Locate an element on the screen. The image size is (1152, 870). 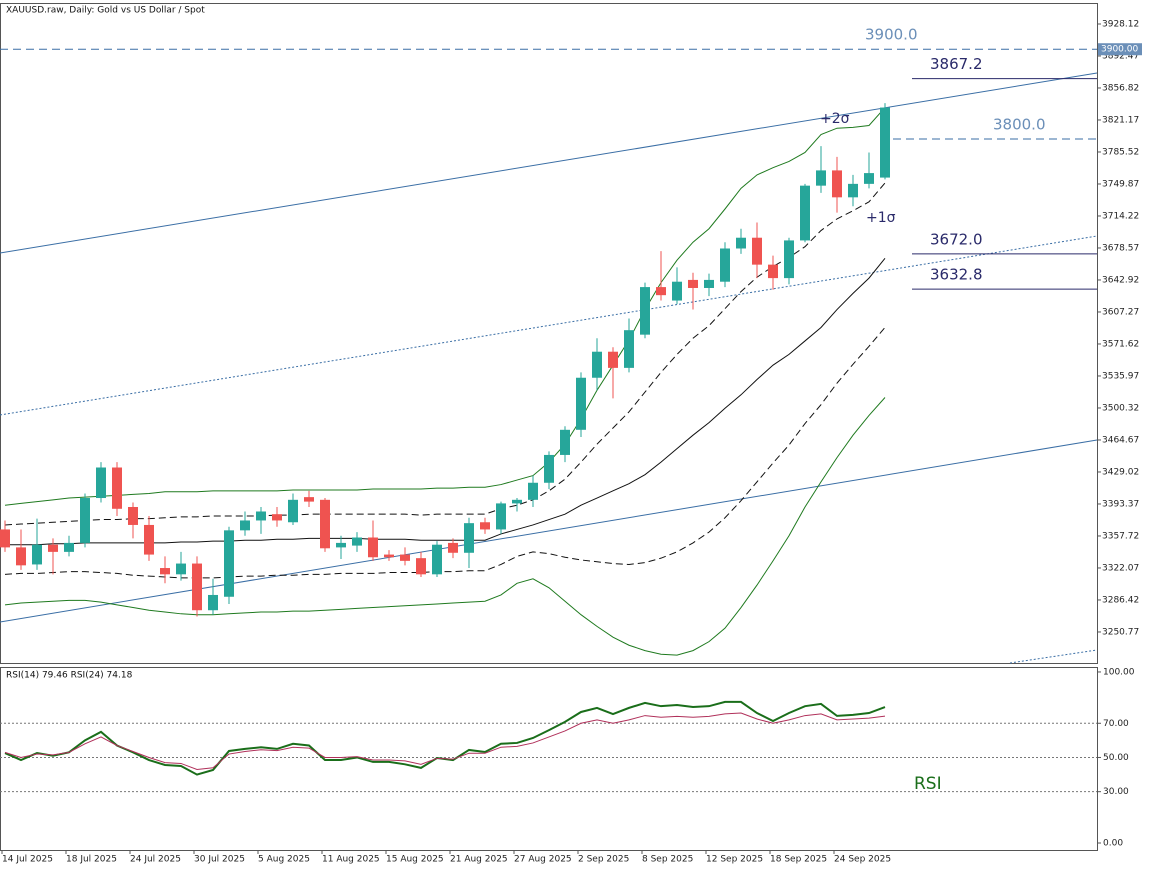
y-tick-label: 3714.22 is located at coordinates (1120, 216).